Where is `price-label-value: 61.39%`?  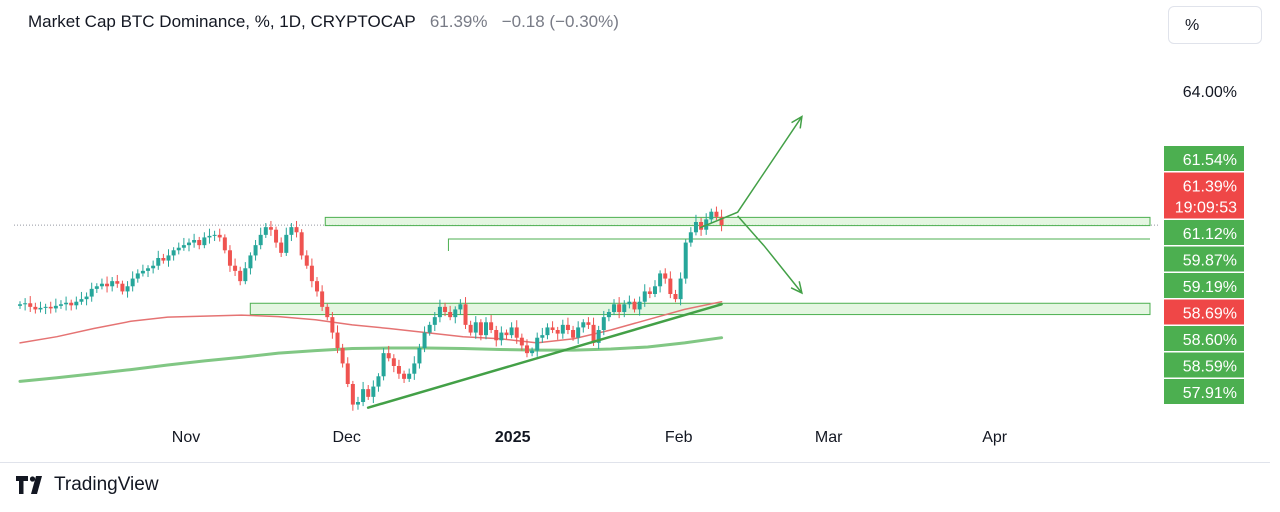 price-label-value: 61.39% is located at coordinates (1210, 187).